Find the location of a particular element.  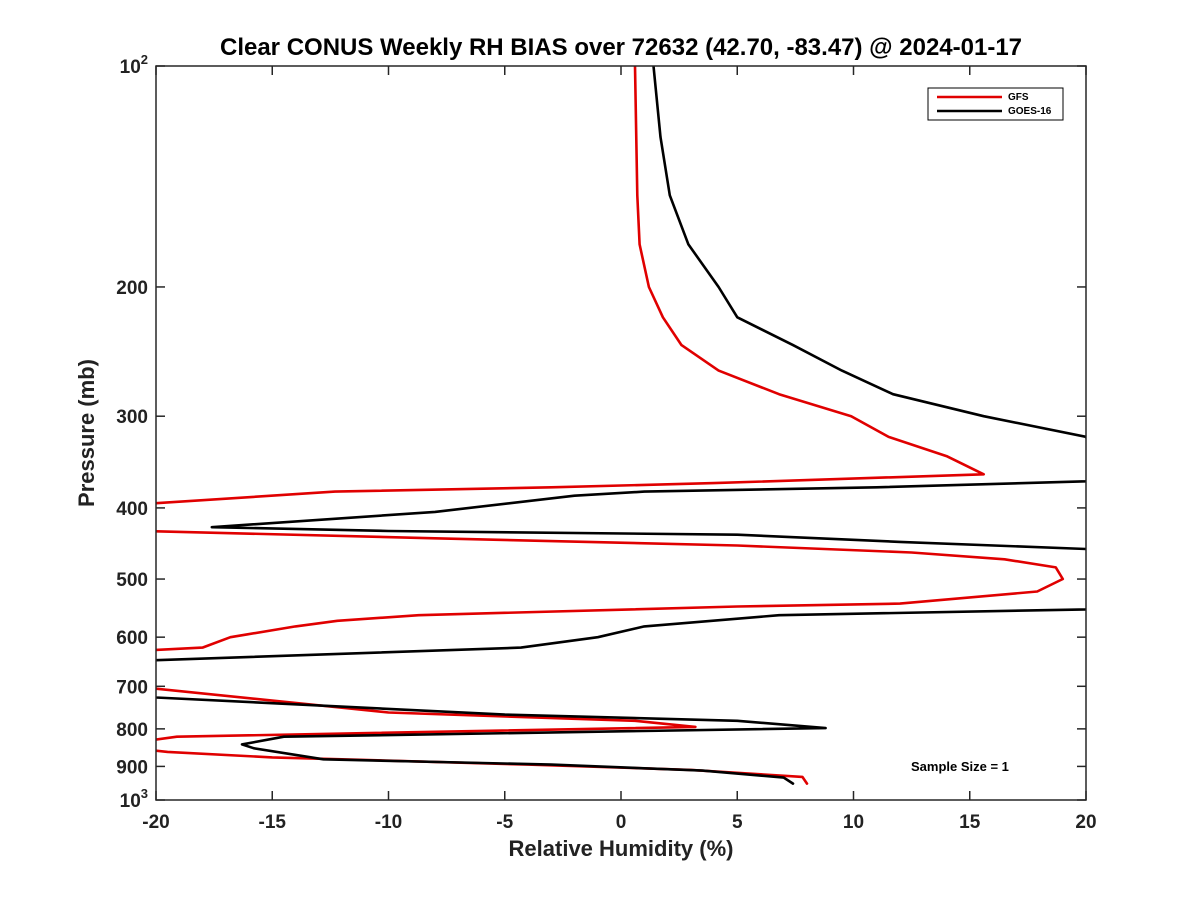

y-tick-label: 500 is located at coordinates (132, 580).